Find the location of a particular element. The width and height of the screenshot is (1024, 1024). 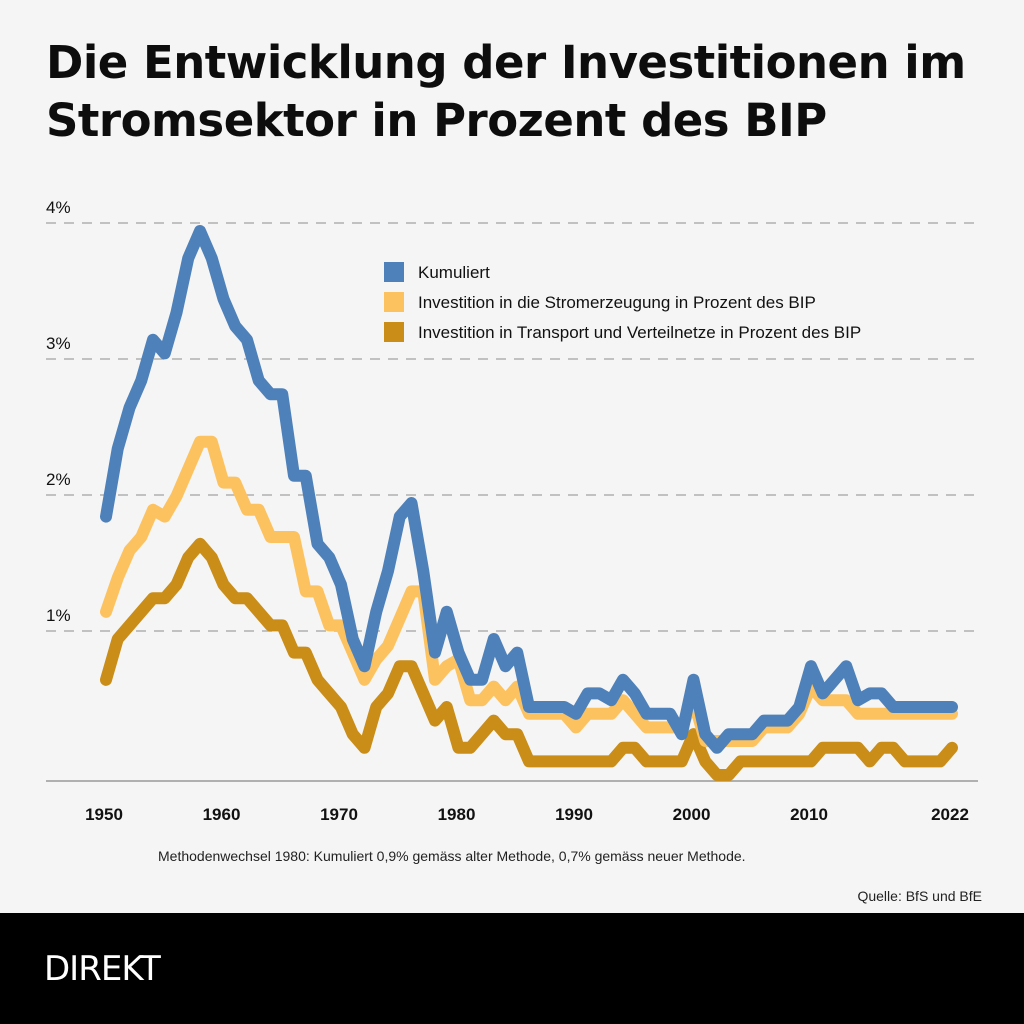

x-tick-label: 2000 is located at coordinates (692, 814).